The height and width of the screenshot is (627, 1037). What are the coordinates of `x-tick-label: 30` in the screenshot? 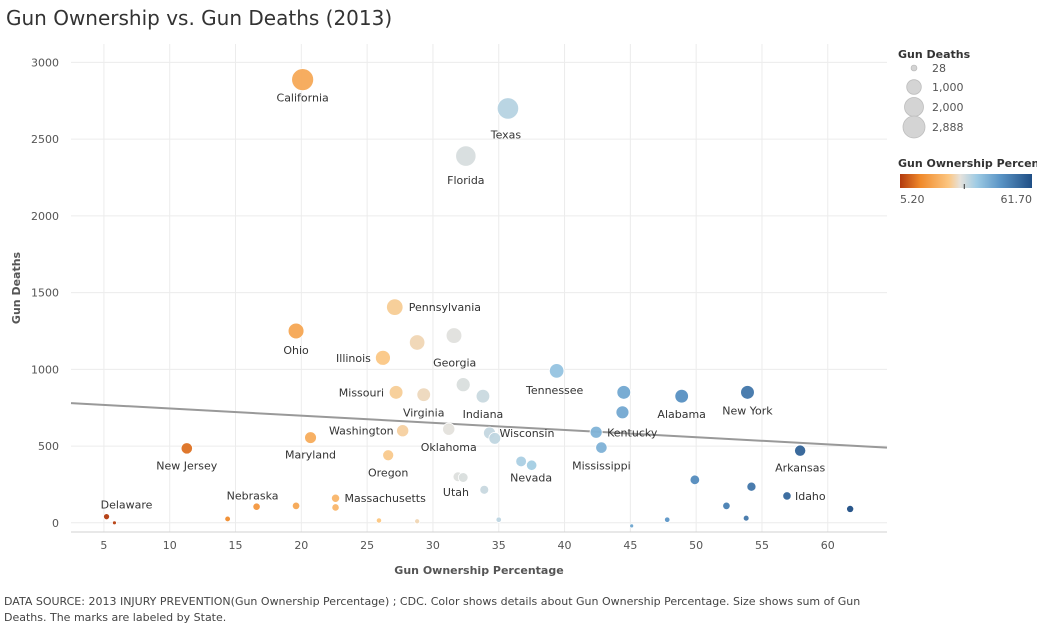 It's located at (433, 545).